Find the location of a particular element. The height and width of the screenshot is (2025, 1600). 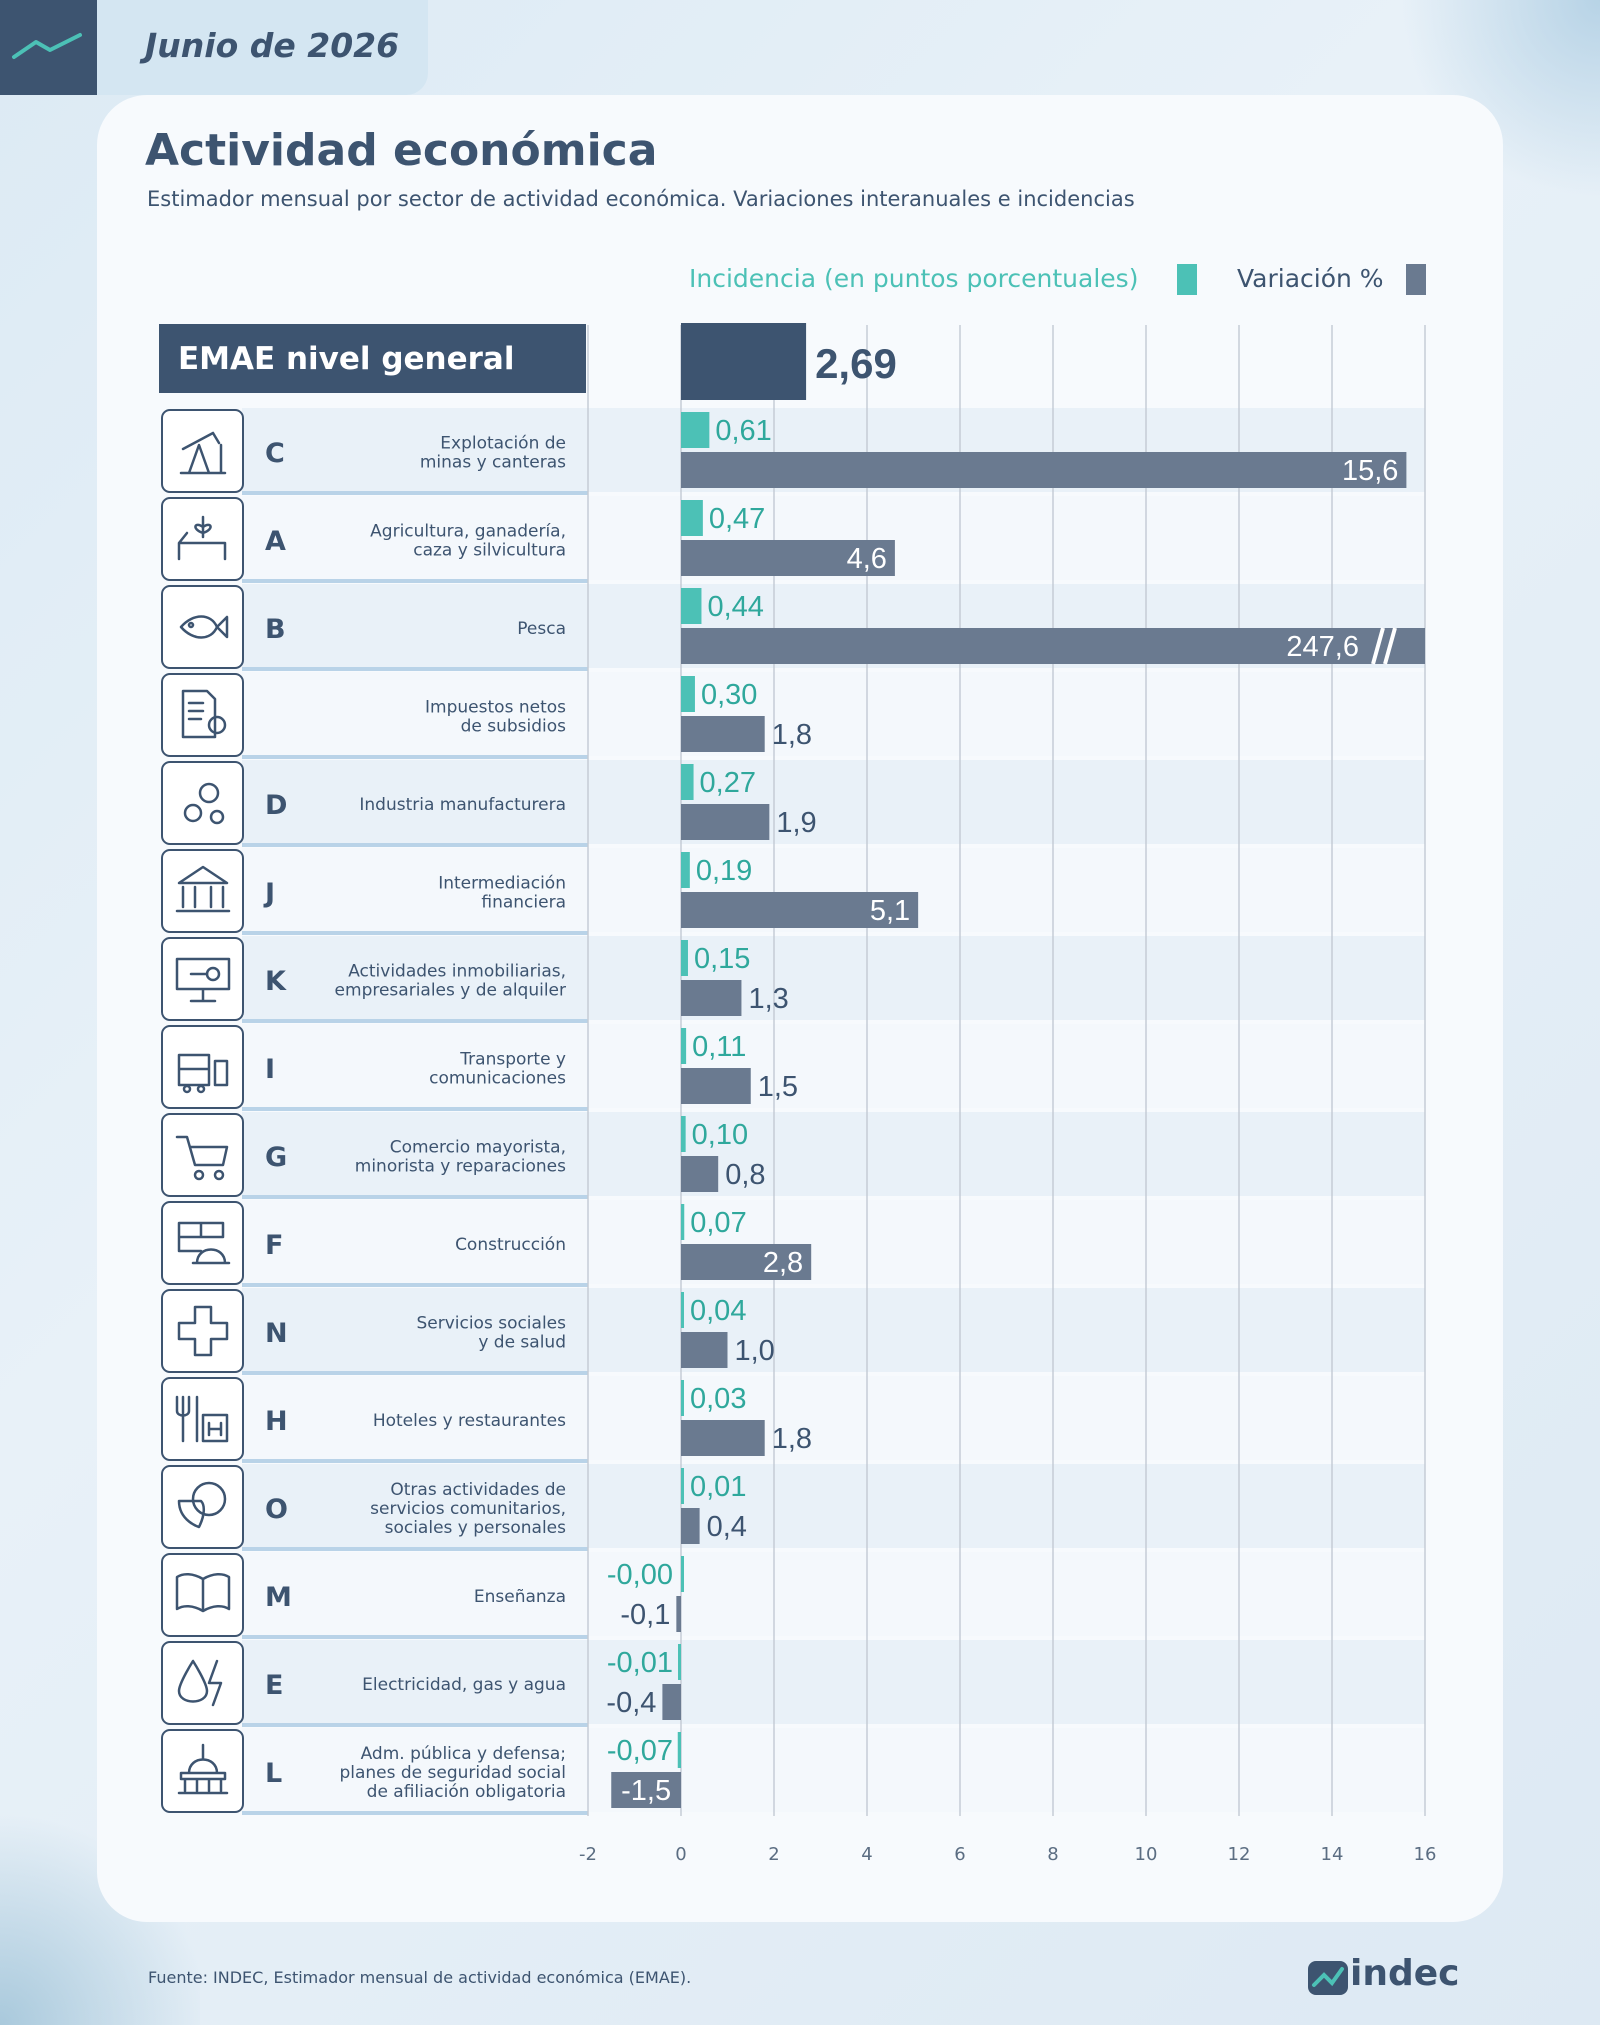

bank-icon is located at coordinates (203, 889).